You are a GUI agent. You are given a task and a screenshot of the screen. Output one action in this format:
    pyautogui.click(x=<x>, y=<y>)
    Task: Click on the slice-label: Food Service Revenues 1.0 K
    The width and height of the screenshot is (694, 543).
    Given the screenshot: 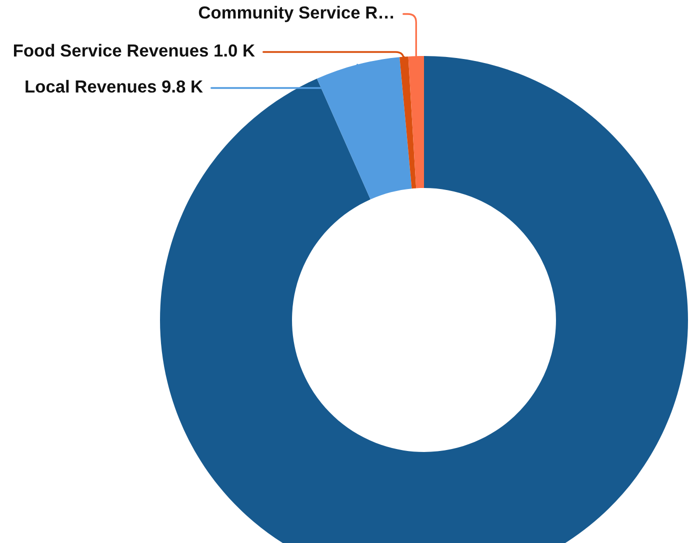 What is the action you would take?
    pyautogui.click(x=134, y=50)
    